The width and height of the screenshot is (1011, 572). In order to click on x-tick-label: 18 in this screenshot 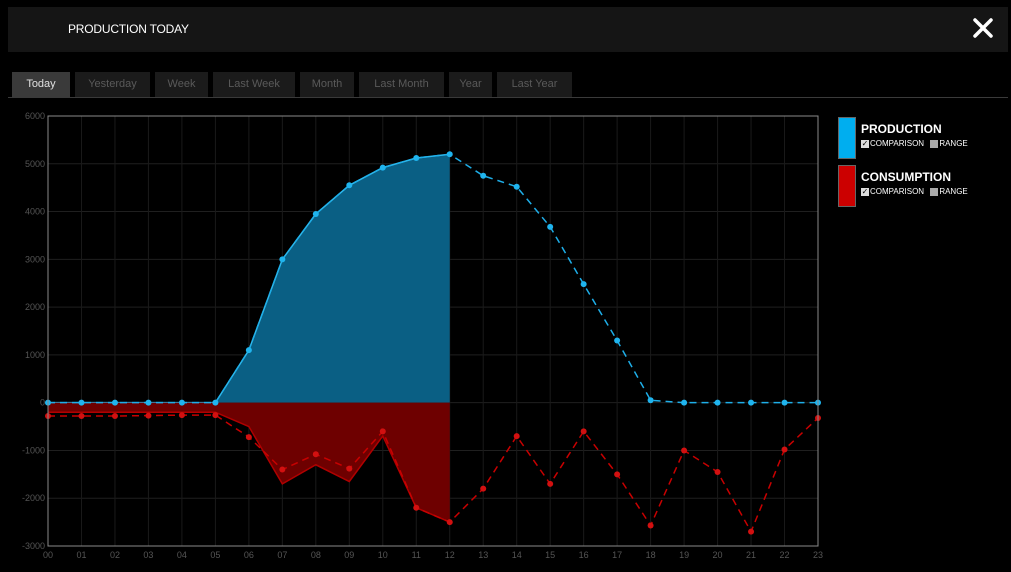, I will do `click(651, 555)`.